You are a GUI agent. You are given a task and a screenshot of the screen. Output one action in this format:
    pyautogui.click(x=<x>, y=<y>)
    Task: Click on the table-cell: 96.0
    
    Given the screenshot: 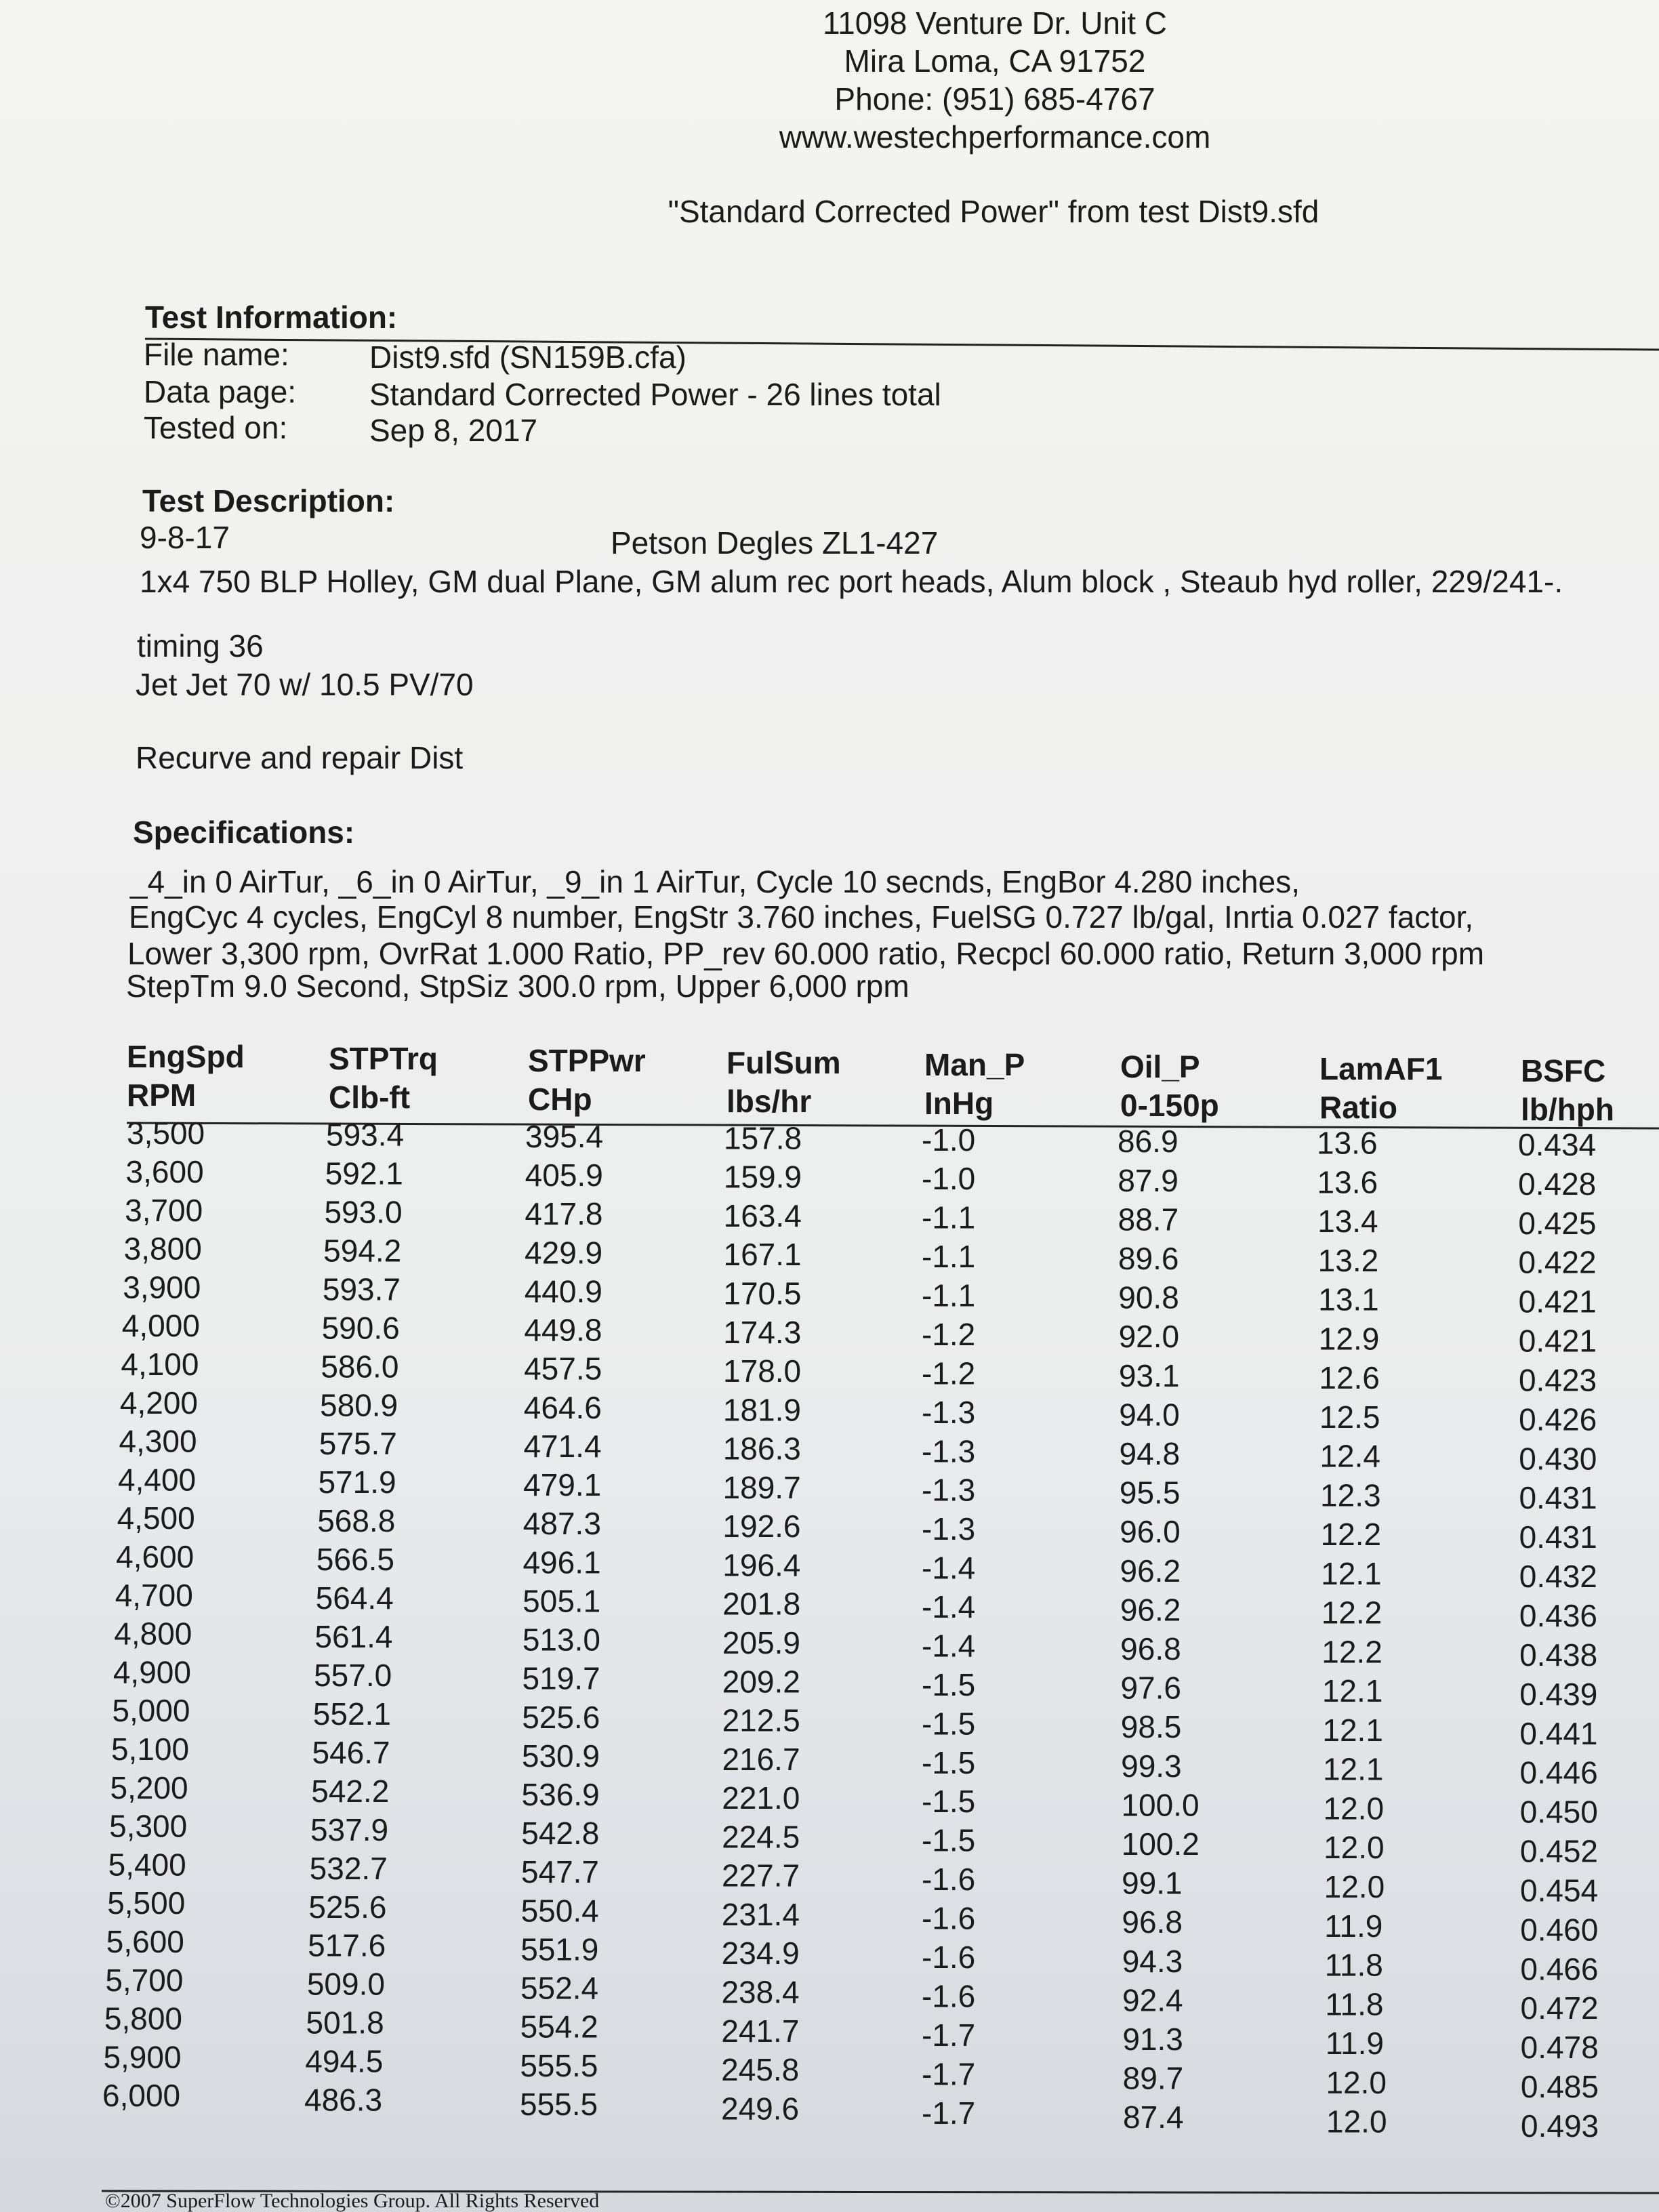 What is the action you would take?
    pyautogui.click(x=1150, y=1531)
    